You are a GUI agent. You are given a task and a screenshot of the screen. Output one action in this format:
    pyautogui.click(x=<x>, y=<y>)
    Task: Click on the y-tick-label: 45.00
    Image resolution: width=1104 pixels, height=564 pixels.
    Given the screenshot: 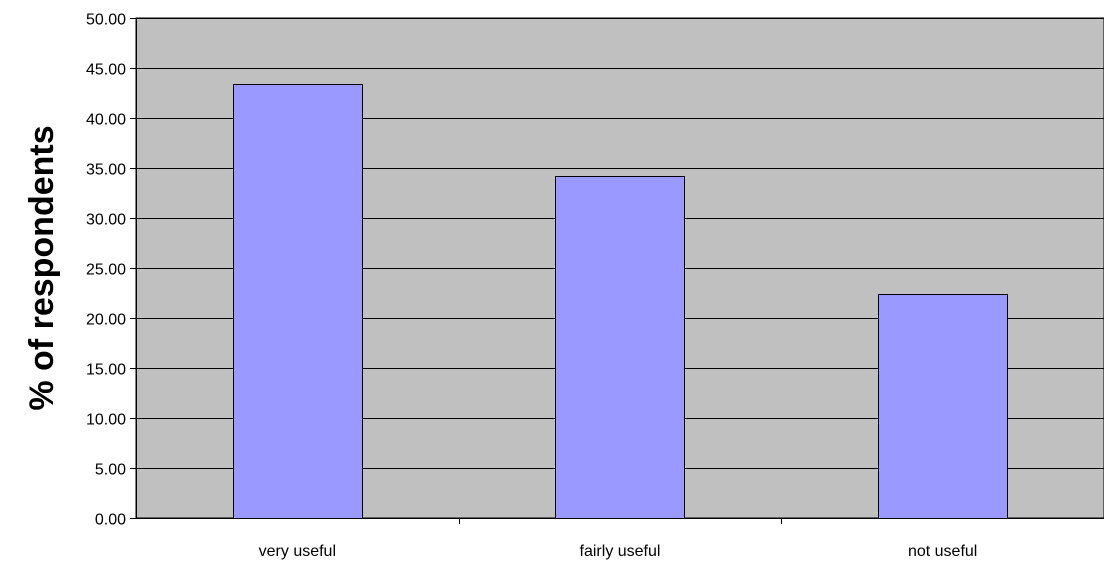 What is the action you would take?
    pyautogui.click(x=106, y=70)
    